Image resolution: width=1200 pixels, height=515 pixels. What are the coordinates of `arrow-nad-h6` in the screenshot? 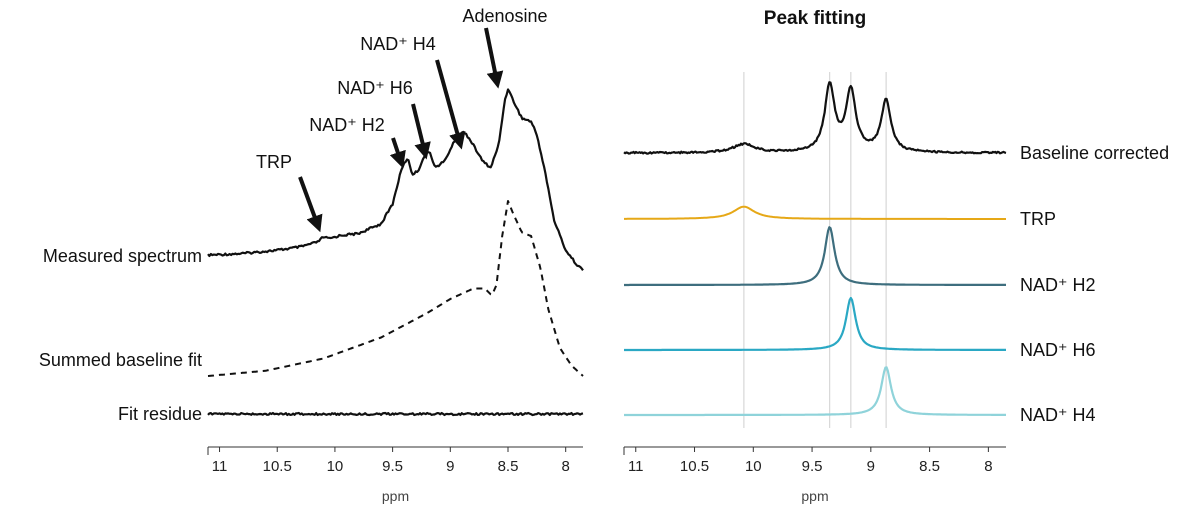 It's located at (421, 131).